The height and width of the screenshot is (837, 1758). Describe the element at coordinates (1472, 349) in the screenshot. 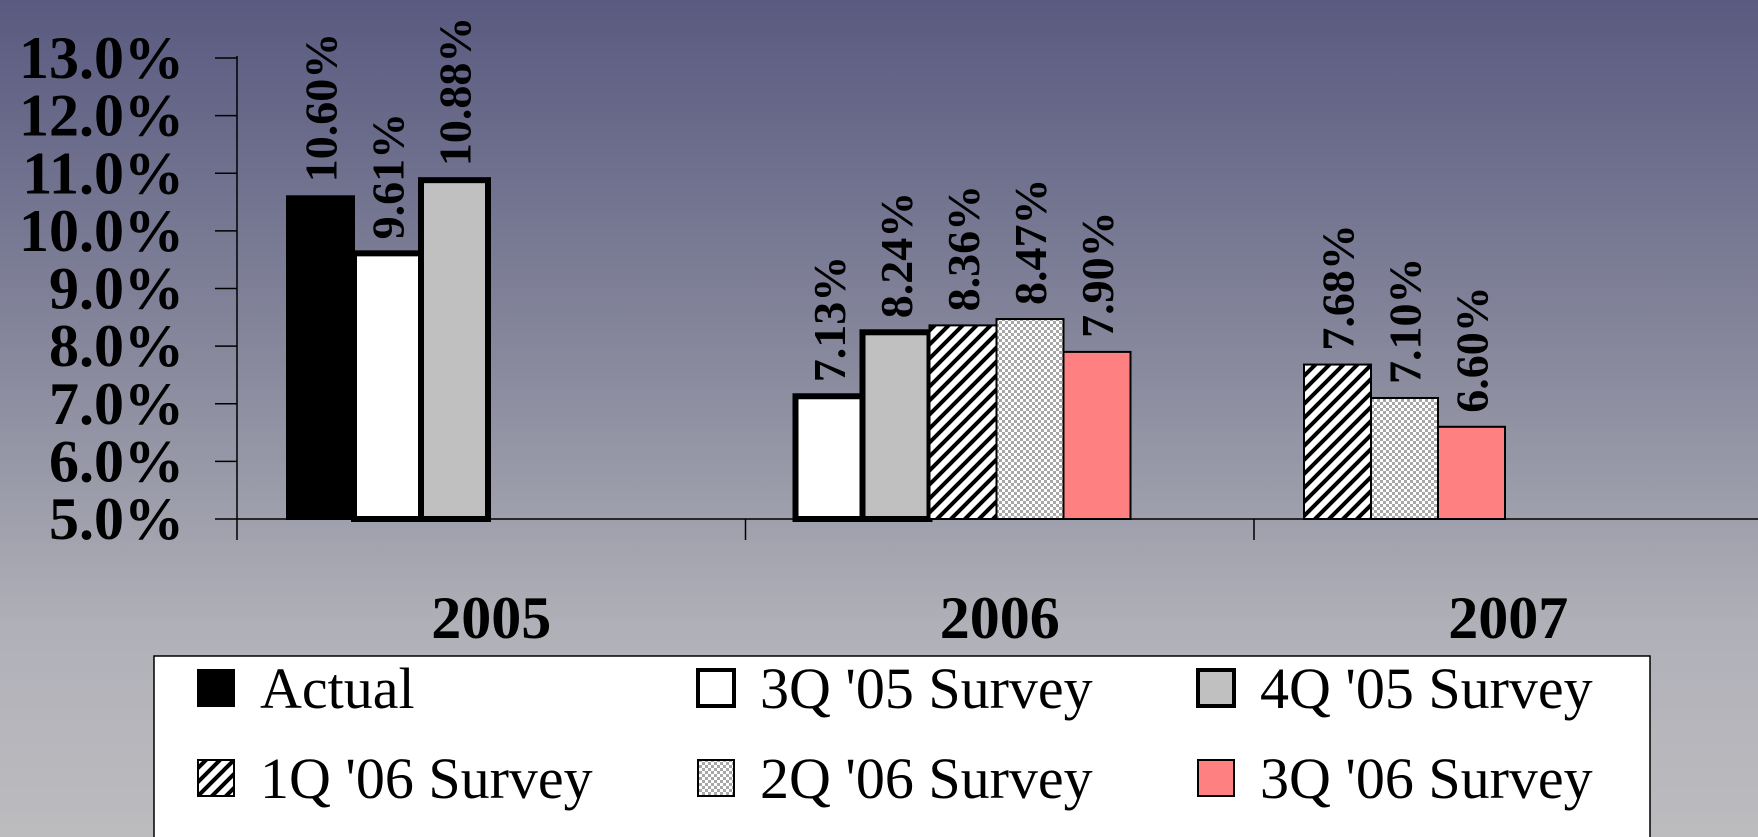

I see `data-label-3q-06-survey-2007: 6.60%` at that location.